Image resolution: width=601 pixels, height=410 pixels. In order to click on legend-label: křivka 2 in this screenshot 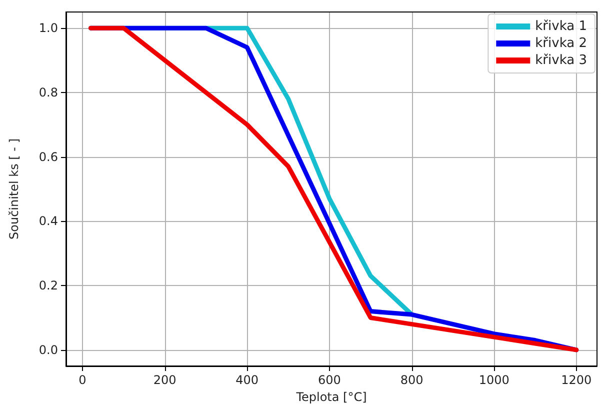, I will do `click(561, 43)`.